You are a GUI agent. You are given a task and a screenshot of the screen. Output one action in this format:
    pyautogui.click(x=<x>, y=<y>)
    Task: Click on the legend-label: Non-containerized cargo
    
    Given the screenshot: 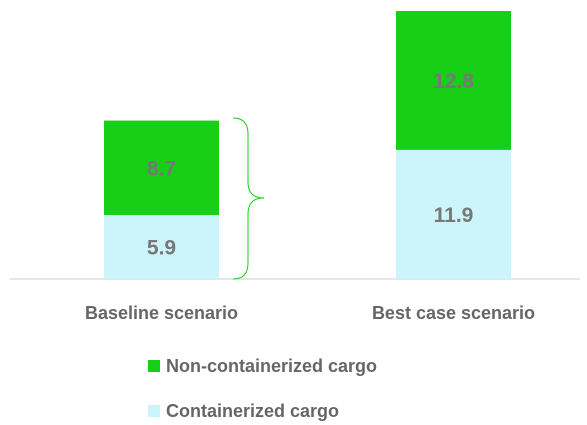 What is the action you would take?
    pyautogui.click(x=271, y=366)
    